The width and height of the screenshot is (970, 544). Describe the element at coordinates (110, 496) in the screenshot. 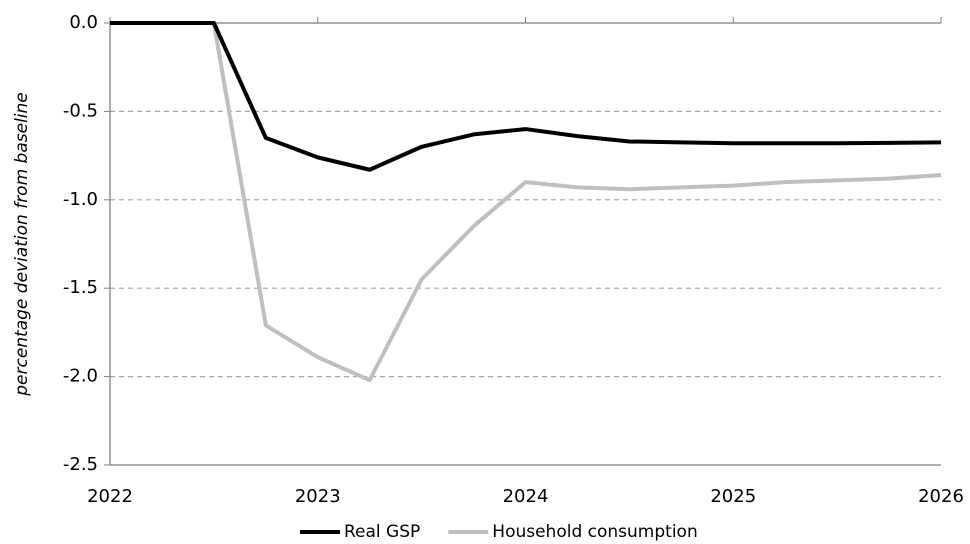

I see `x-tick-label: 2022` at that location.